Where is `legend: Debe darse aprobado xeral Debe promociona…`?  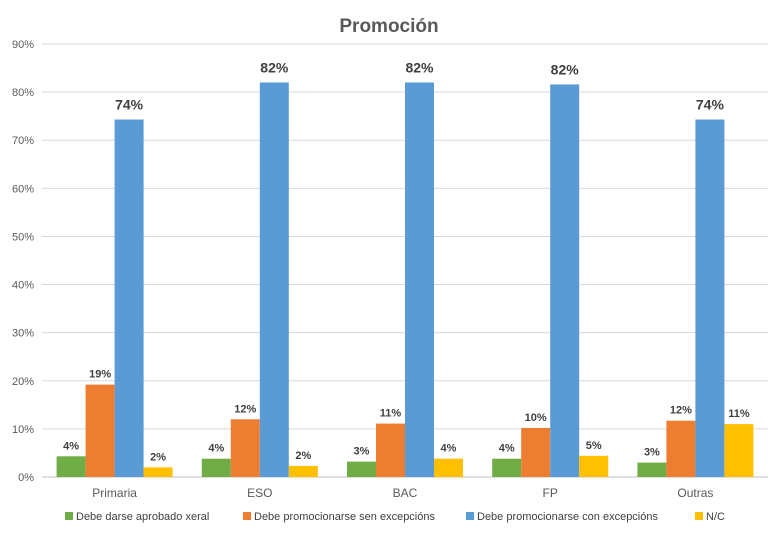
legend: Debe darse aprobado xeral Debe promociona… is located at coordinates (395, 517).